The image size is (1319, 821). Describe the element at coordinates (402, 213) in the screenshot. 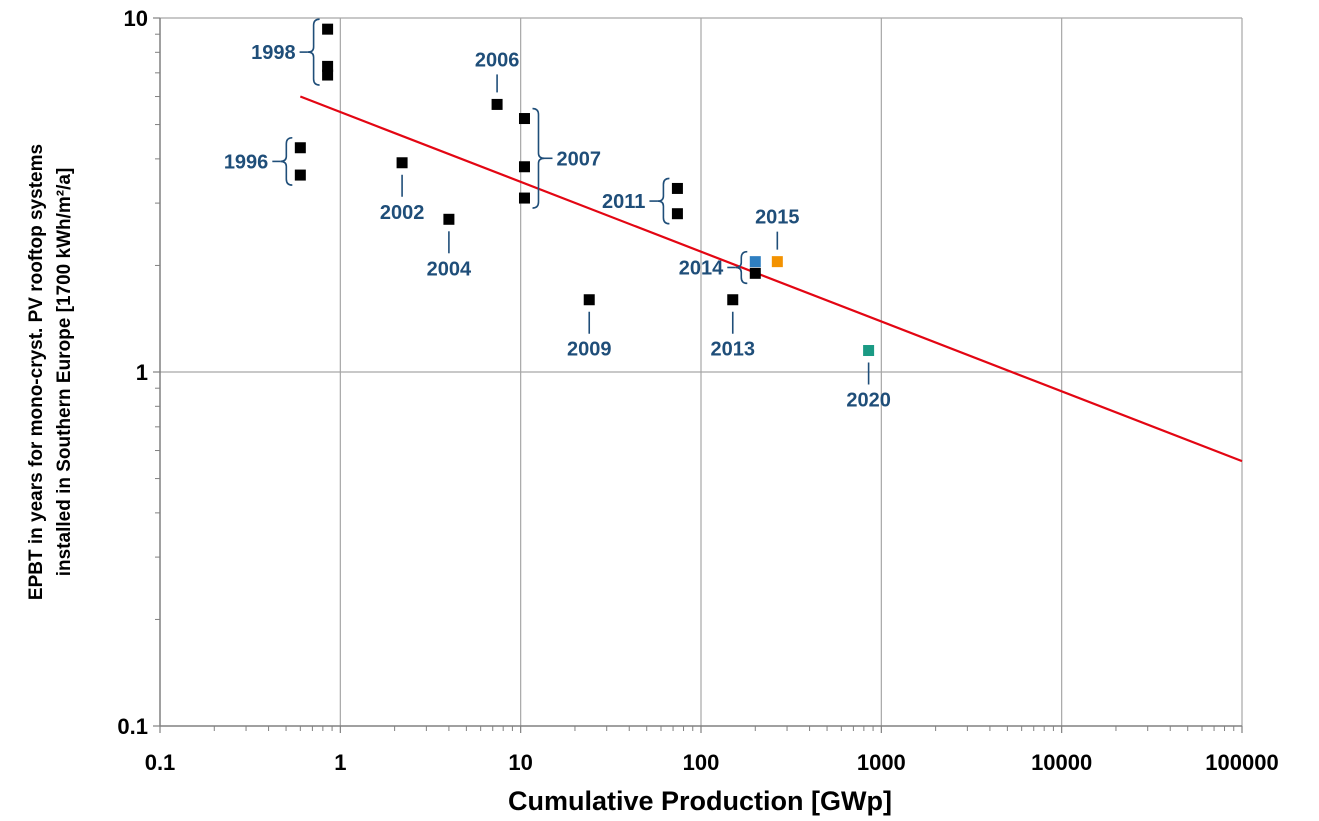

I see `year-label: 2002` at that location.